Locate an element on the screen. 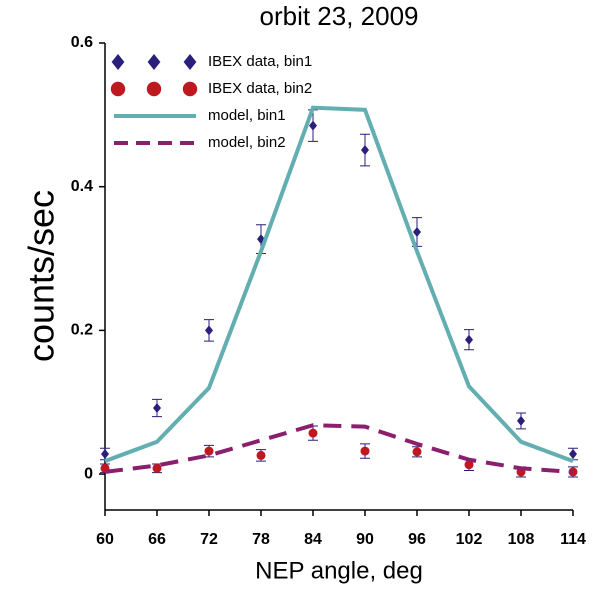  model-line is located at coordinates (339, 448).